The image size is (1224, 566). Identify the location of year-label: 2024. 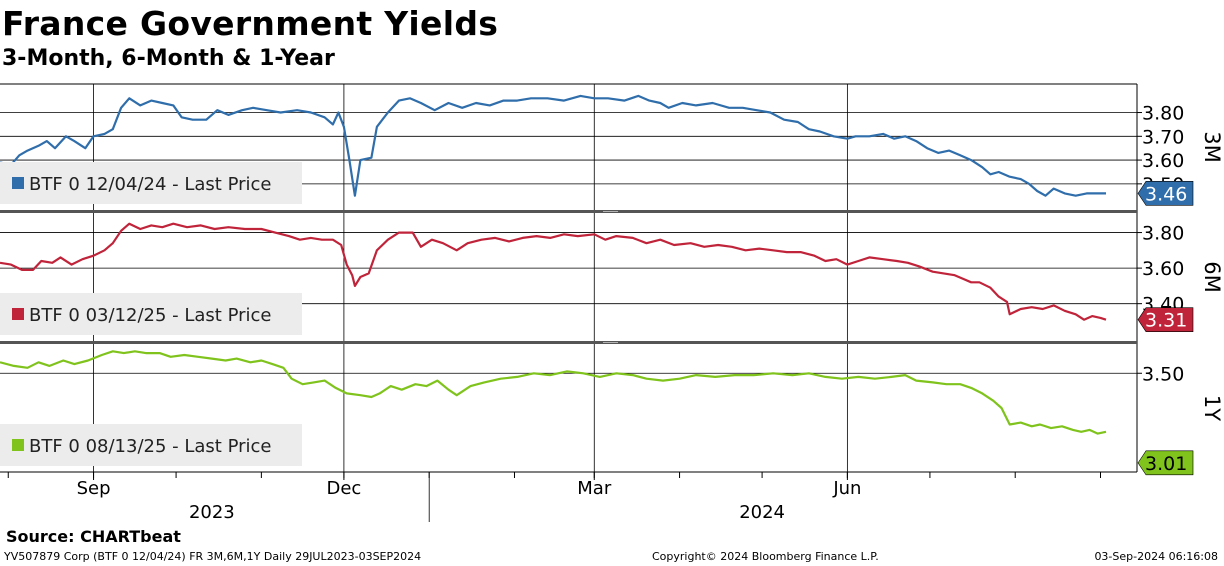
(762, 512).